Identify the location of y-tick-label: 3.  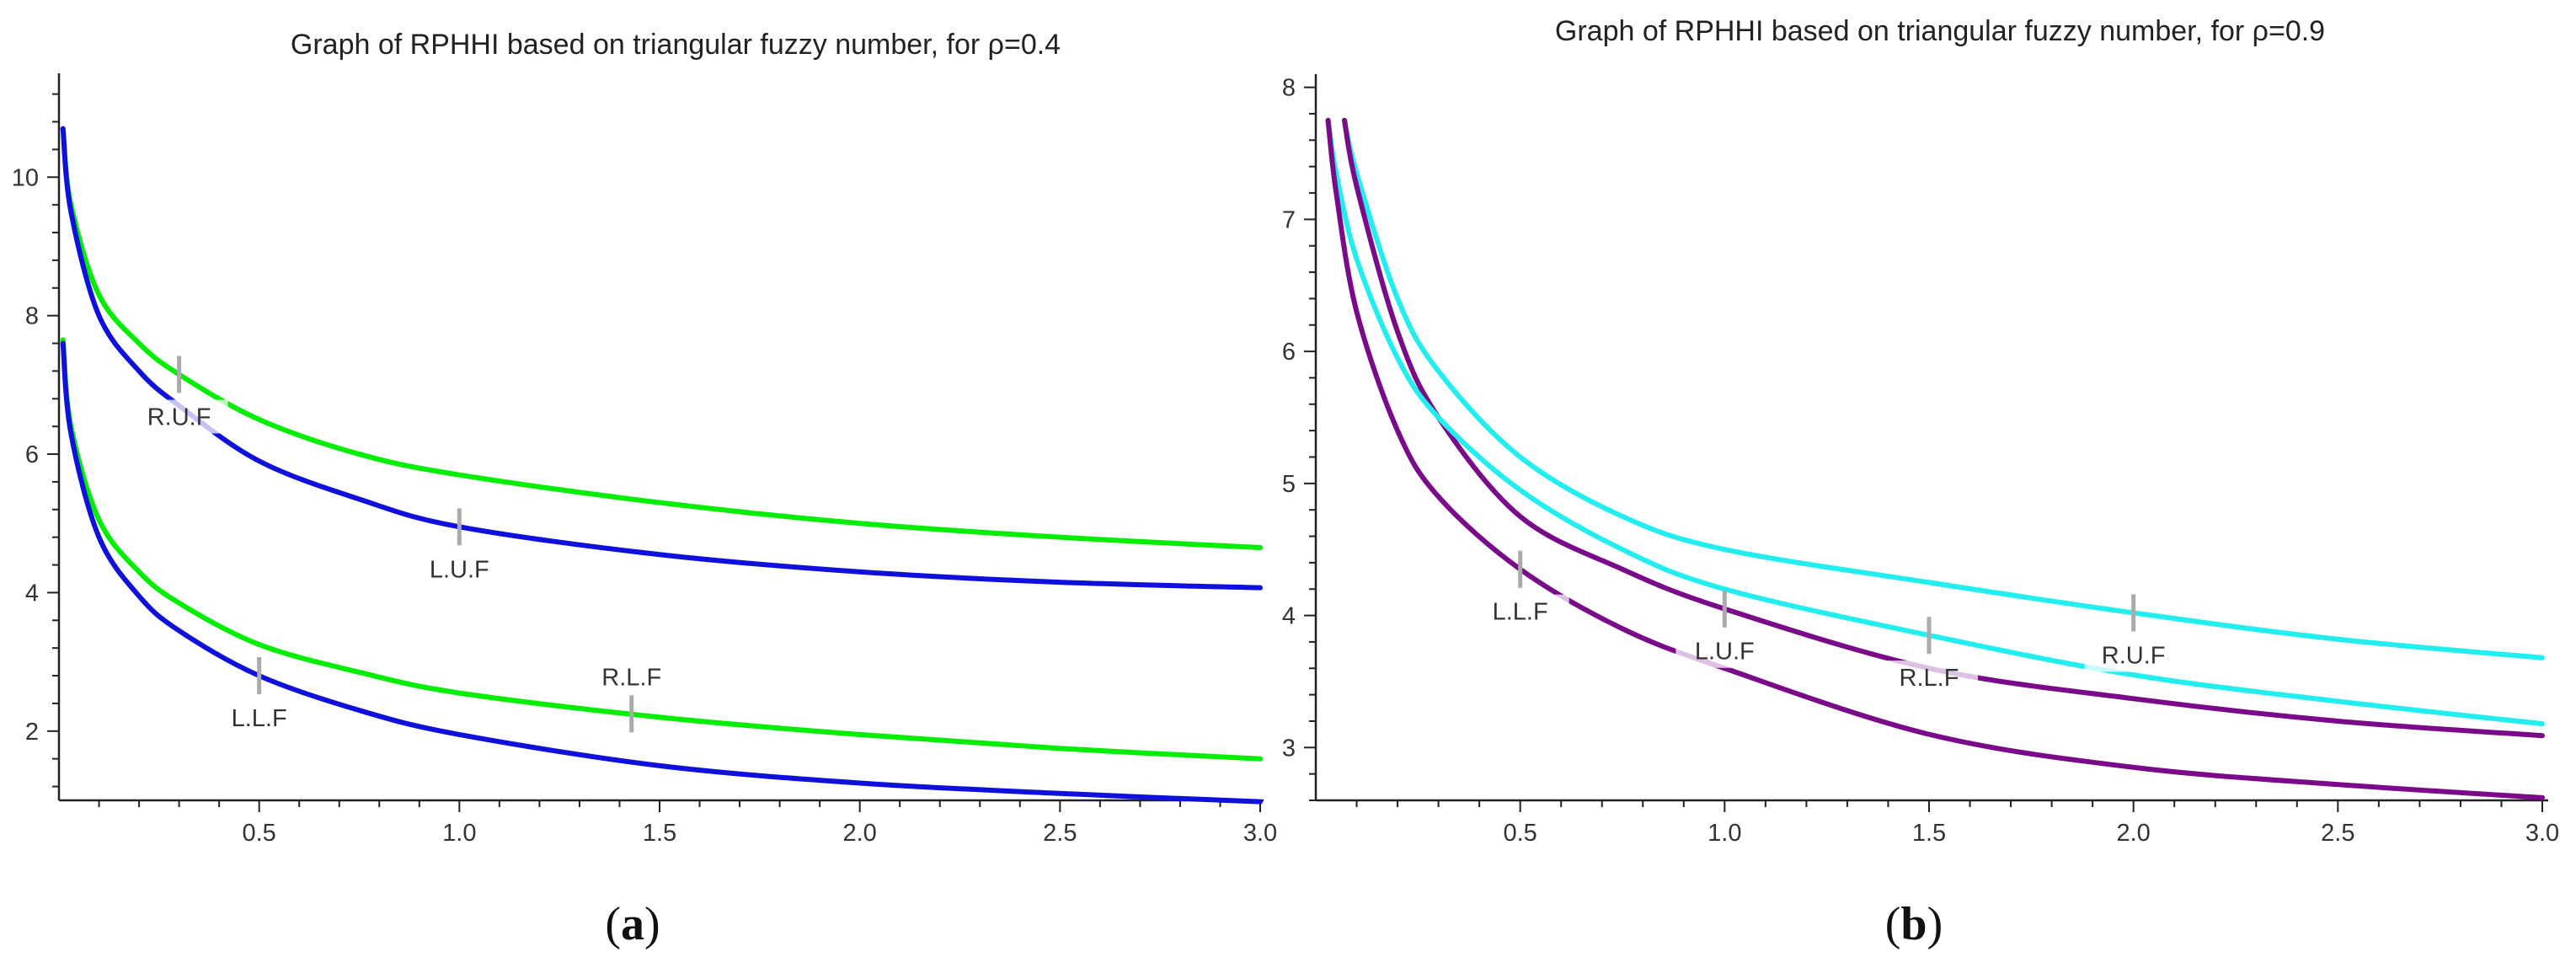
(1289, 748).